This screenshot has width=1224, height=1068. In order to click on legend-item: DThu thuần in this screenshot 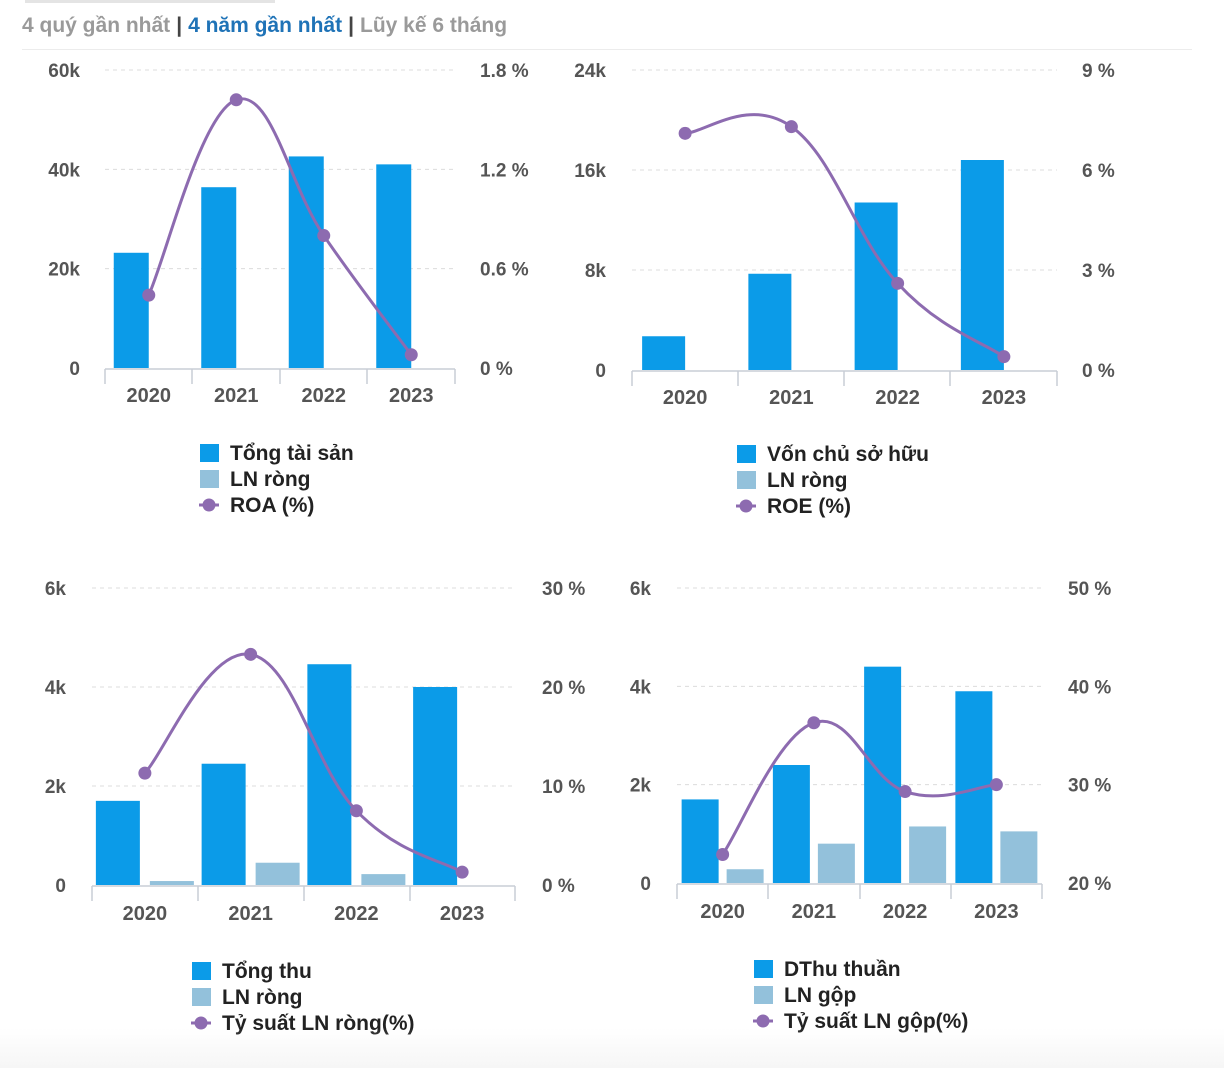, I will do `click(827, 969)`.